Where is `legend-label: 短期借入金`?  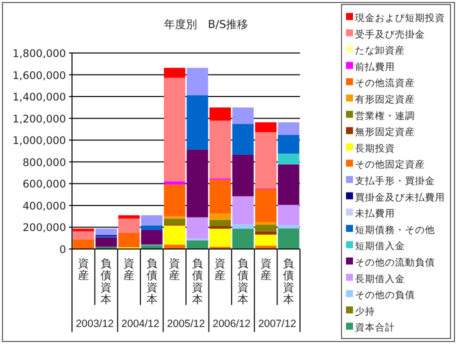 legend-label: 短期借入金 is located at coordinates (380, 246).